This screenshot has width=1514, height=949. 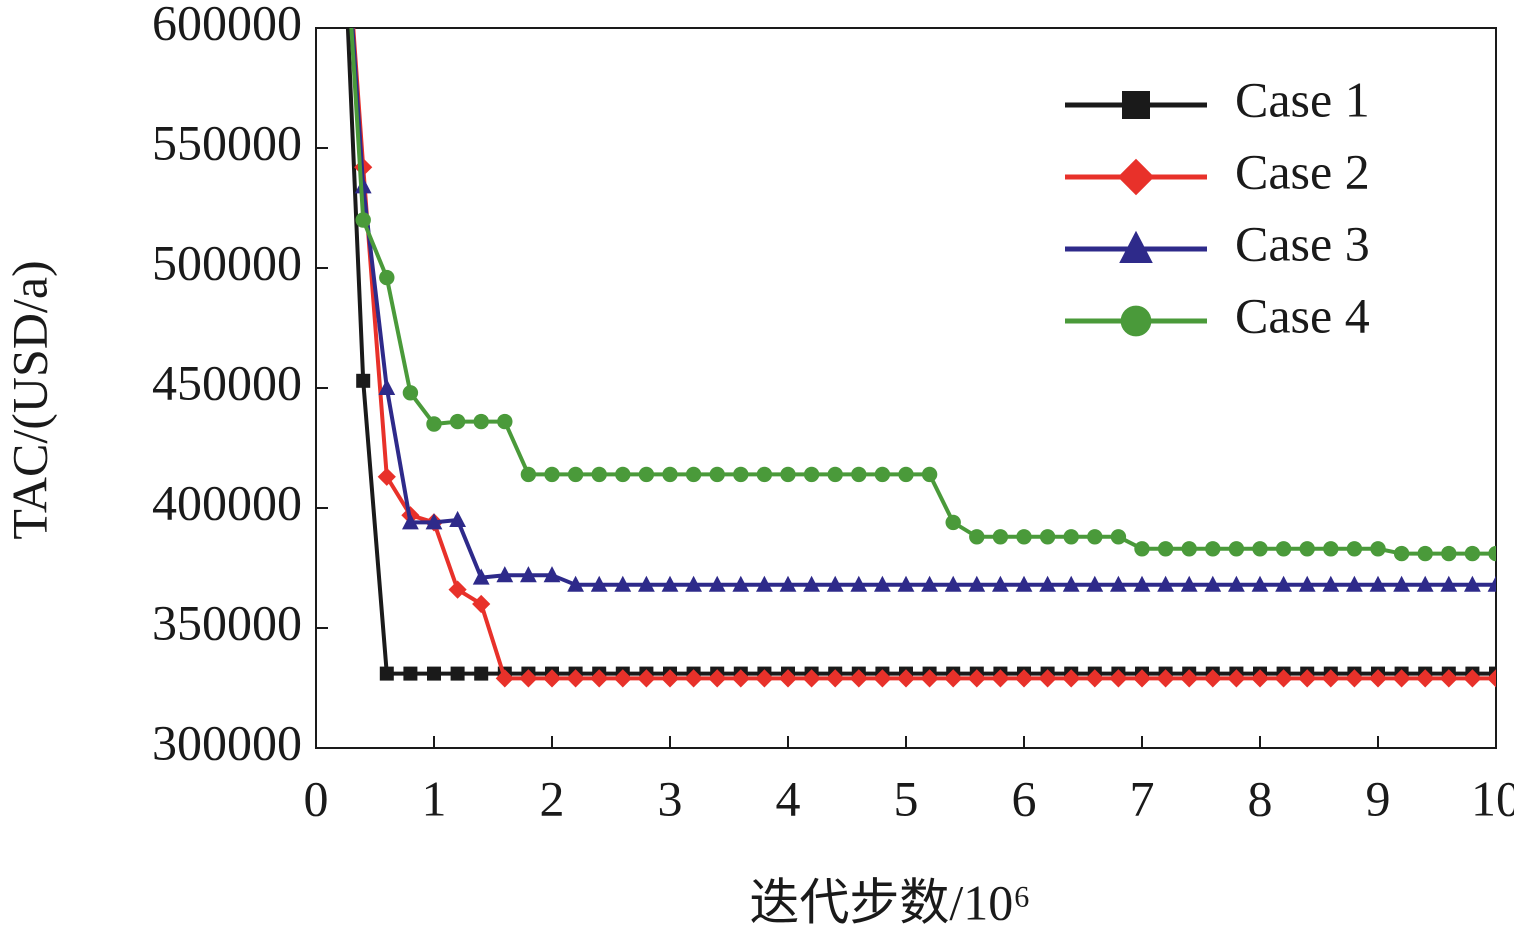 What do you see at coordinates (227, 262) in the screenshot?
I see `y-tick-label: 500000` at bounding box center [227, 262].